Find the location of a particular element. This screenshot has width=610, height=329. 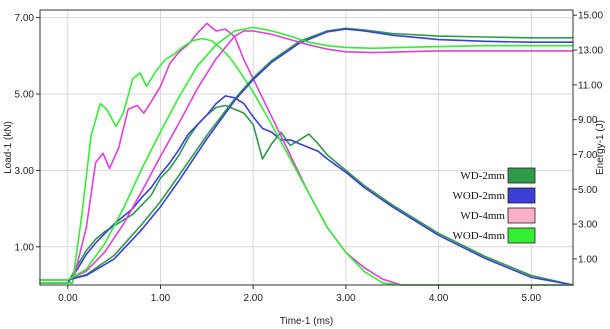

left-tick-label-2: 5.00 is located at coordinates (25, 95).